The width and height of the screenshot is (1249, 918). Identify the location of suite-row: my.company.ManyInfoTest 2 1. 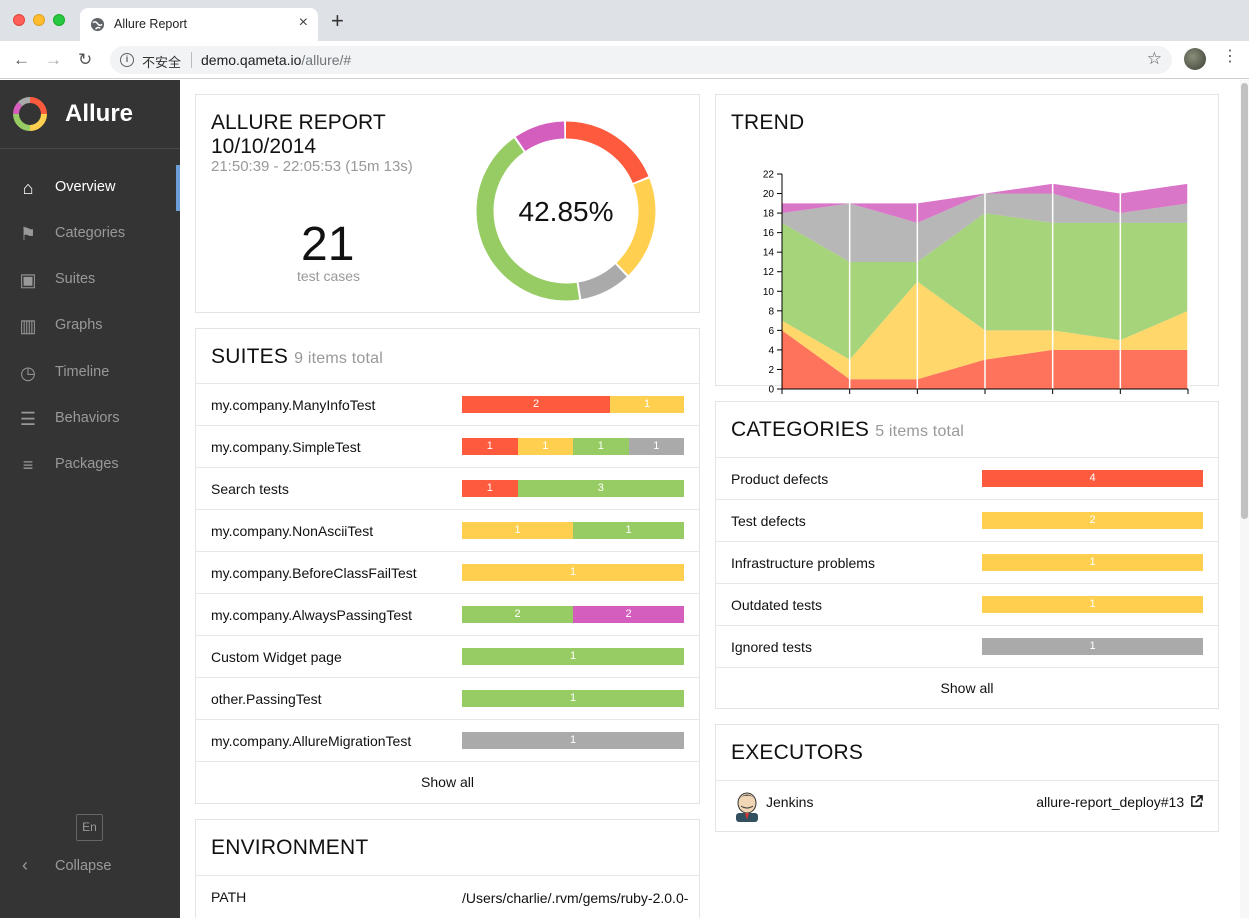
(447, 404).